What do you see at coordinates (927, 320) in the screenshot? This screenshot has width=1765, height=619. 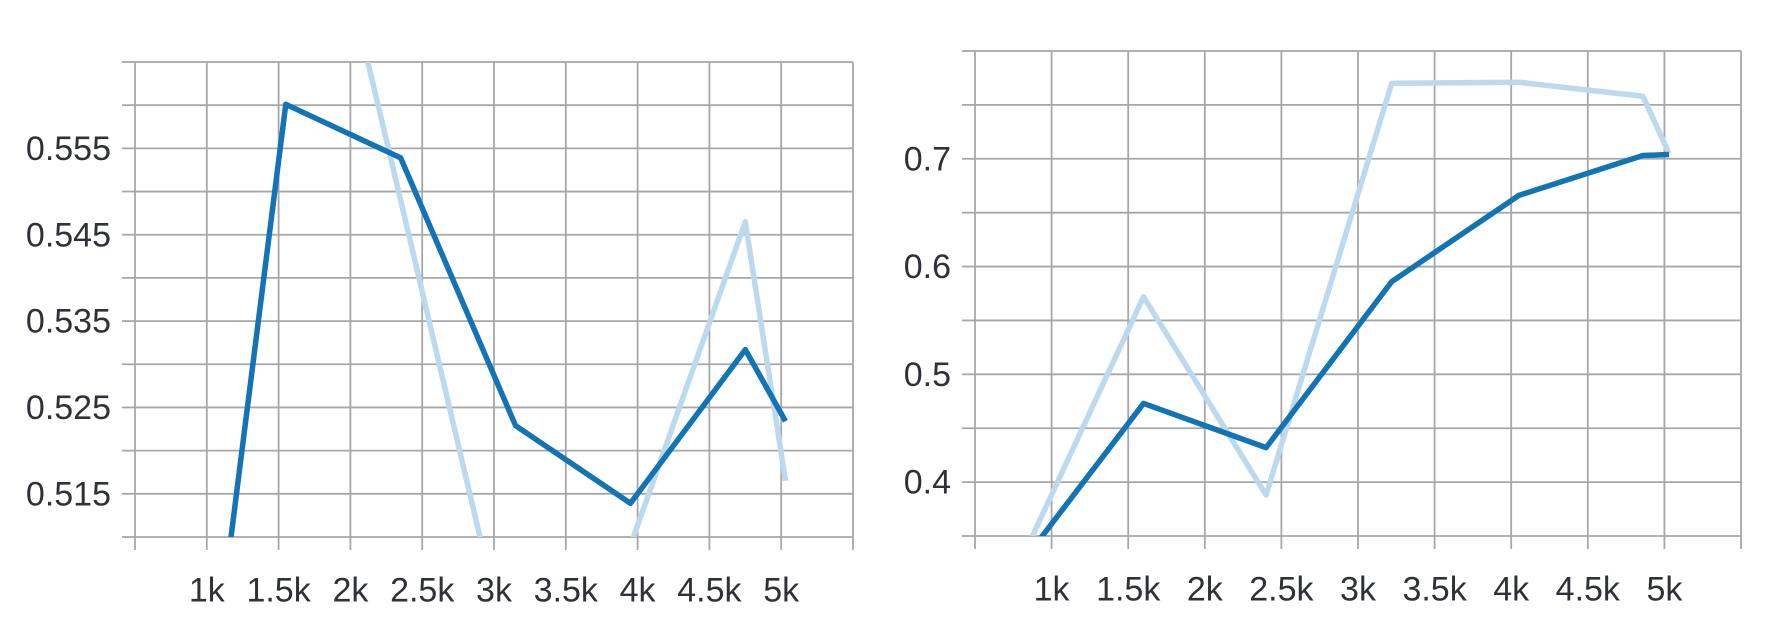 I see `right-metric-chart-y-tick-labels: 0.4 0.5 0.6 0.7` at bounding box center [927, 320].